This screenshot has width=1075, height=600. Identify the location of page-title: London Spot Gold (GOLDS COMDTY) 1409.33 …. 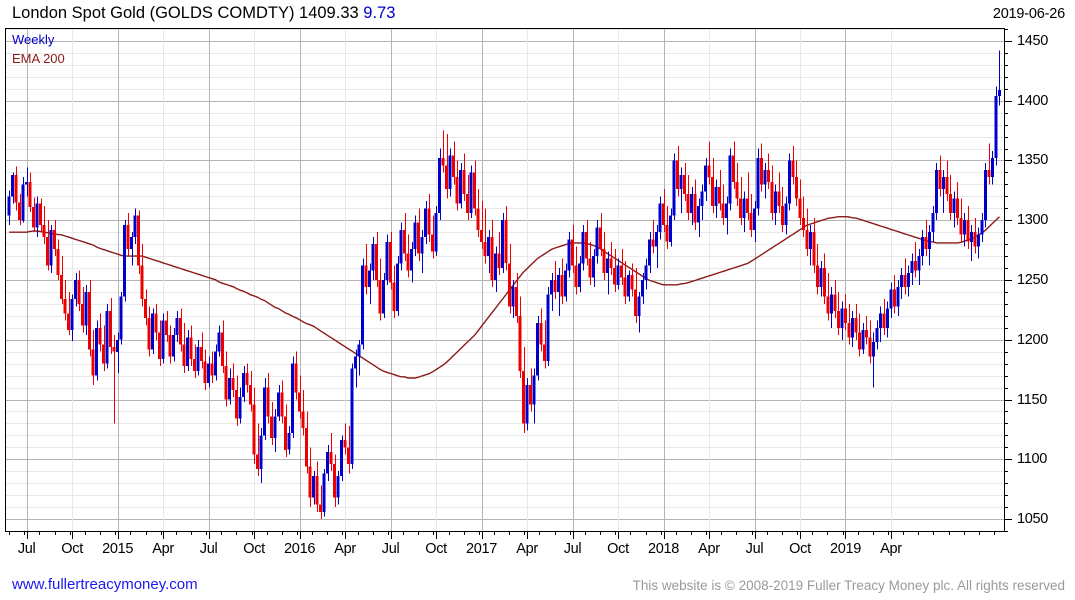
(203, 13).